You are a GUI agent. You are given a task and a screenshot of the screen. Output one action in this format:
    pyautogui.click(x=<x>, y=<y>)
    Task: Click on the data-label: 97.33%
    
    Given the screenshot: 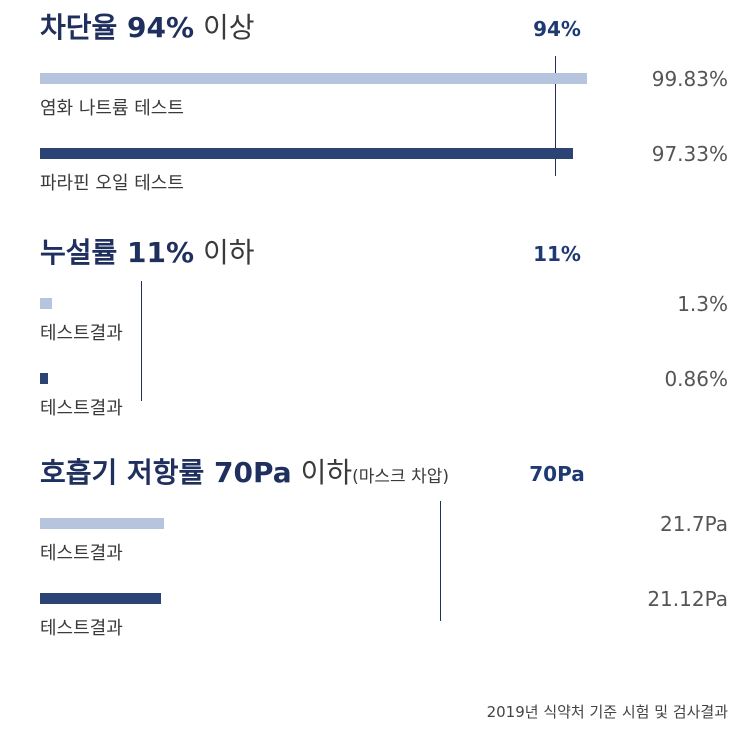 What is the action you would take?
    pyautogui.click(x=689, y=154)
    